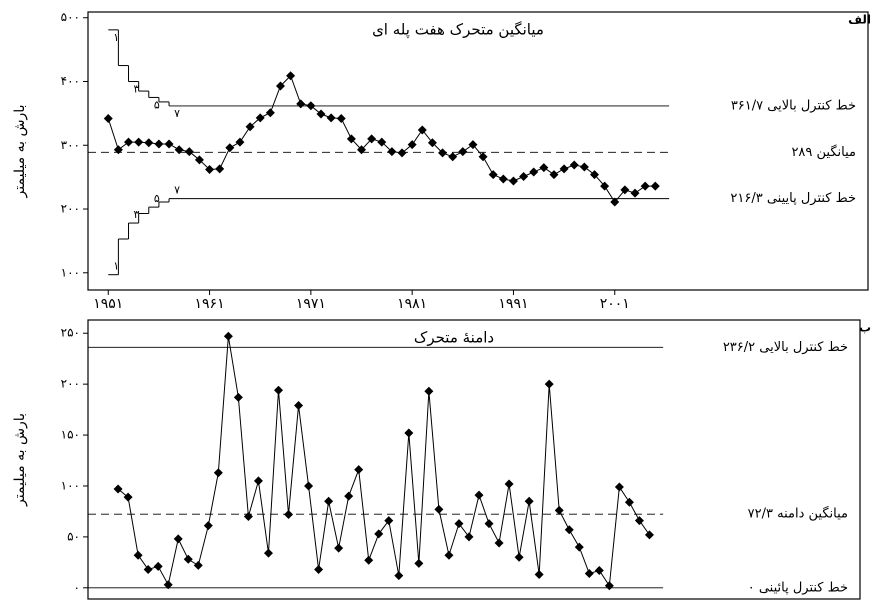  Describe the element at coordinates (798, 587) in the screenshot. I see `reference-label: خط کنترل پائینی ۰` at that location.